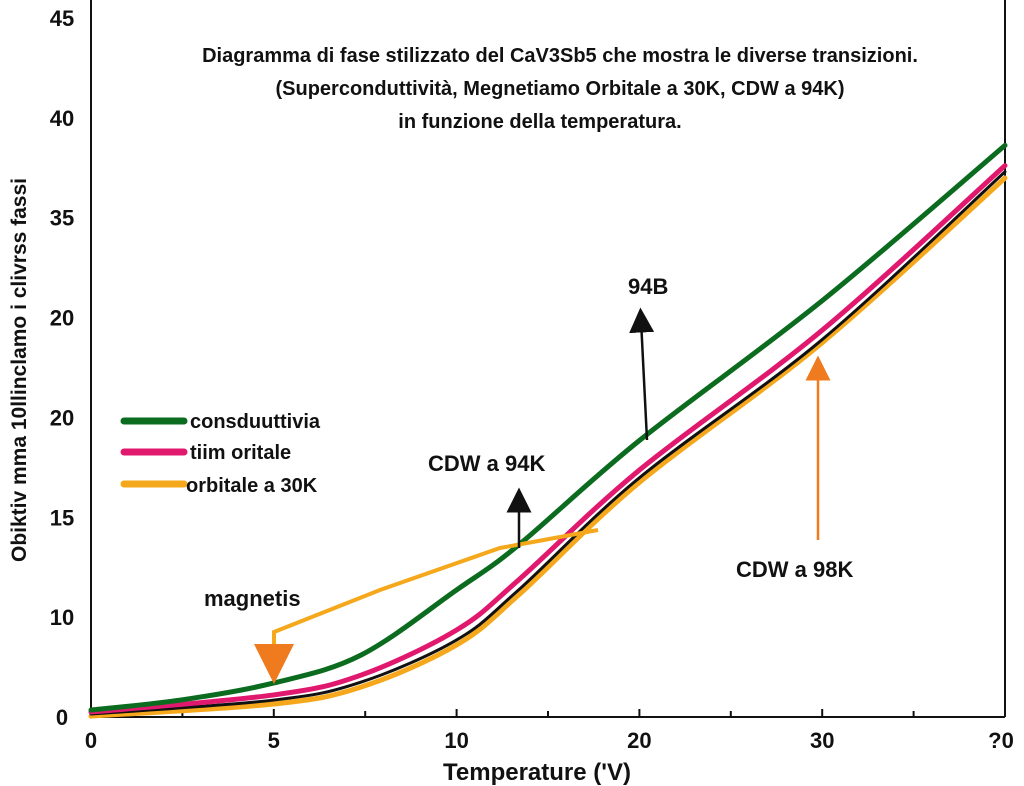  Describe the element at coordinates (639, 740) in the screenshot. I see `x-tick-label: 20` at that location.